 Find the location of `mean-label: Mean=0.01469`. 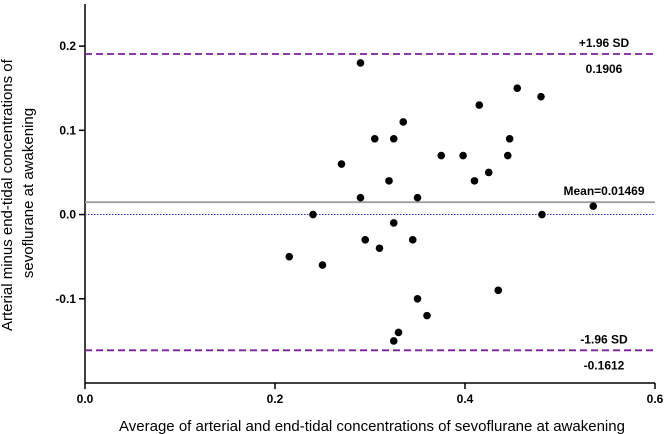

mean-label: Mean=0.01469 is located at coordinates (603, 191).